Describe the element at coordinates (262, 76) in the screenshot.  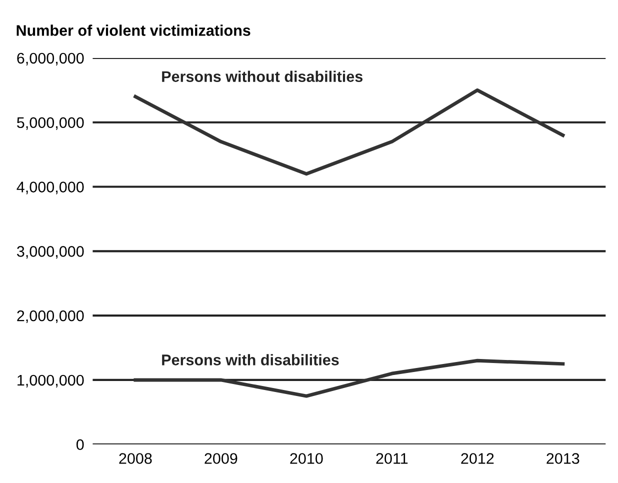
I see `series-label: Persons without disabilities` at that location.